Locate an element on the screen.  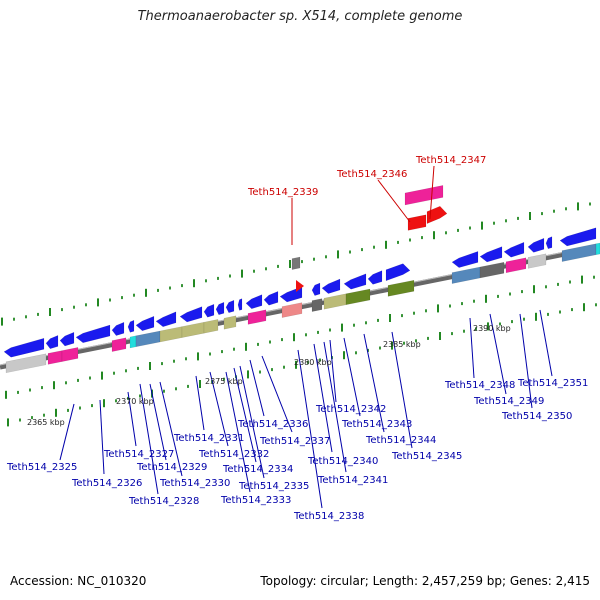
gene-label: Teth514_2330 is located at coordinates (194, 483).